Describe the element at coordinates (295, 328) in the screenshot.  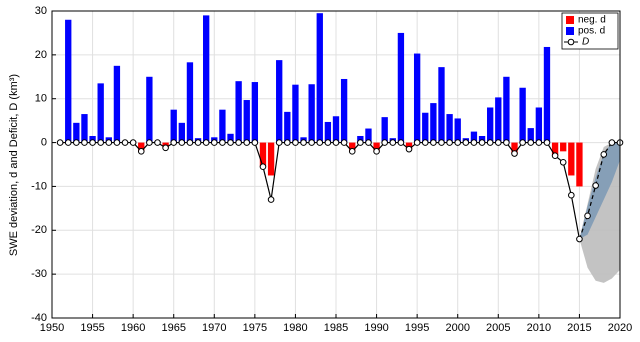
I see `x-tick-label: 1980` at that location.